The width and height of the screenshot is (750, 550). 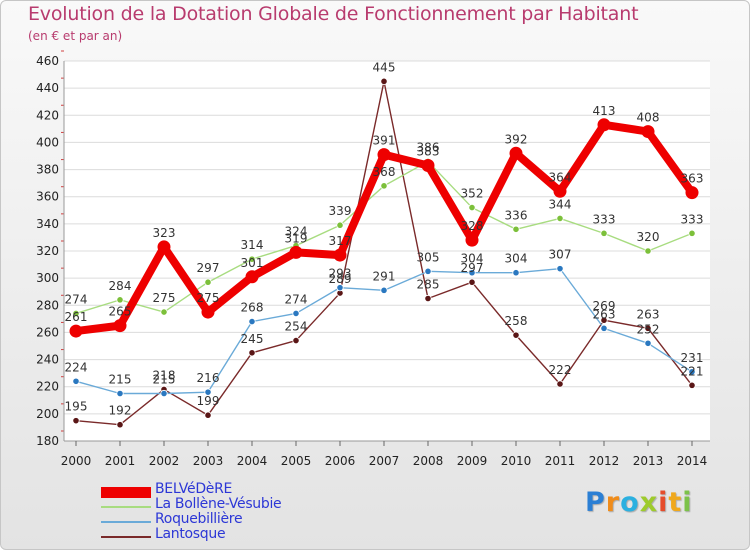 I want to click on data-label-belv-d-re: 265, so click(x=120, y=312).